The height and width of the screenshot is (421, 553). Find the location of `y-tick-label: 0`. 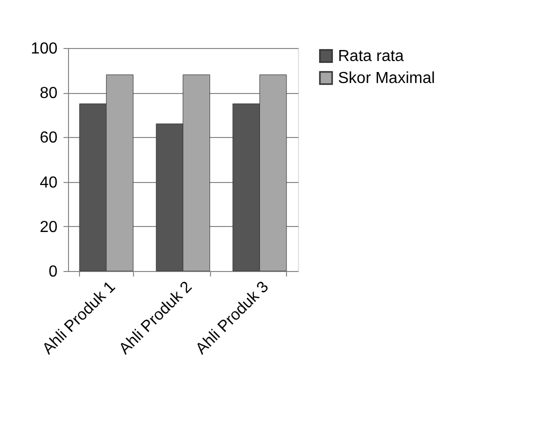

y-tick-label: 0 is located at coordinates (53, 272).